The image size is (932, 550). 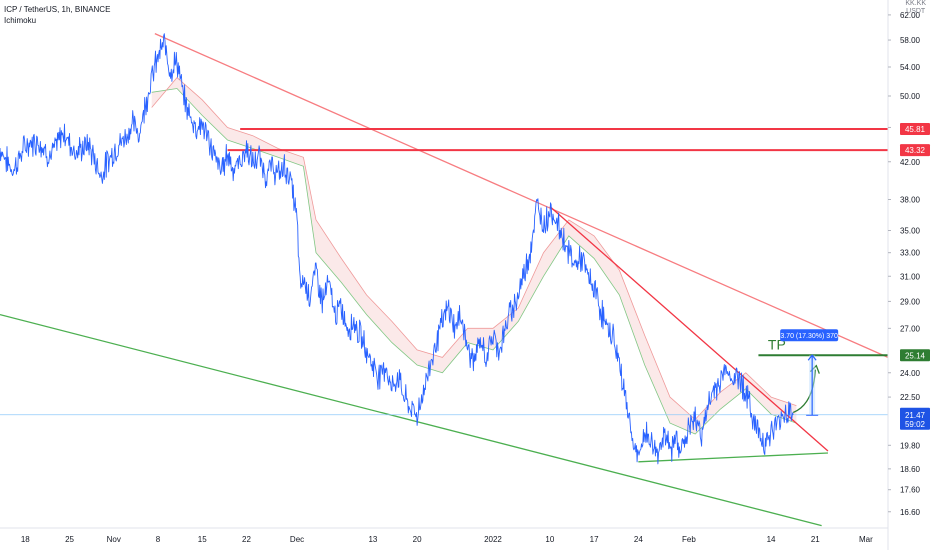 I want to click on symbol-title: ICP / TetherUS, 1h, BINANCE, so click(x=57, y=9).